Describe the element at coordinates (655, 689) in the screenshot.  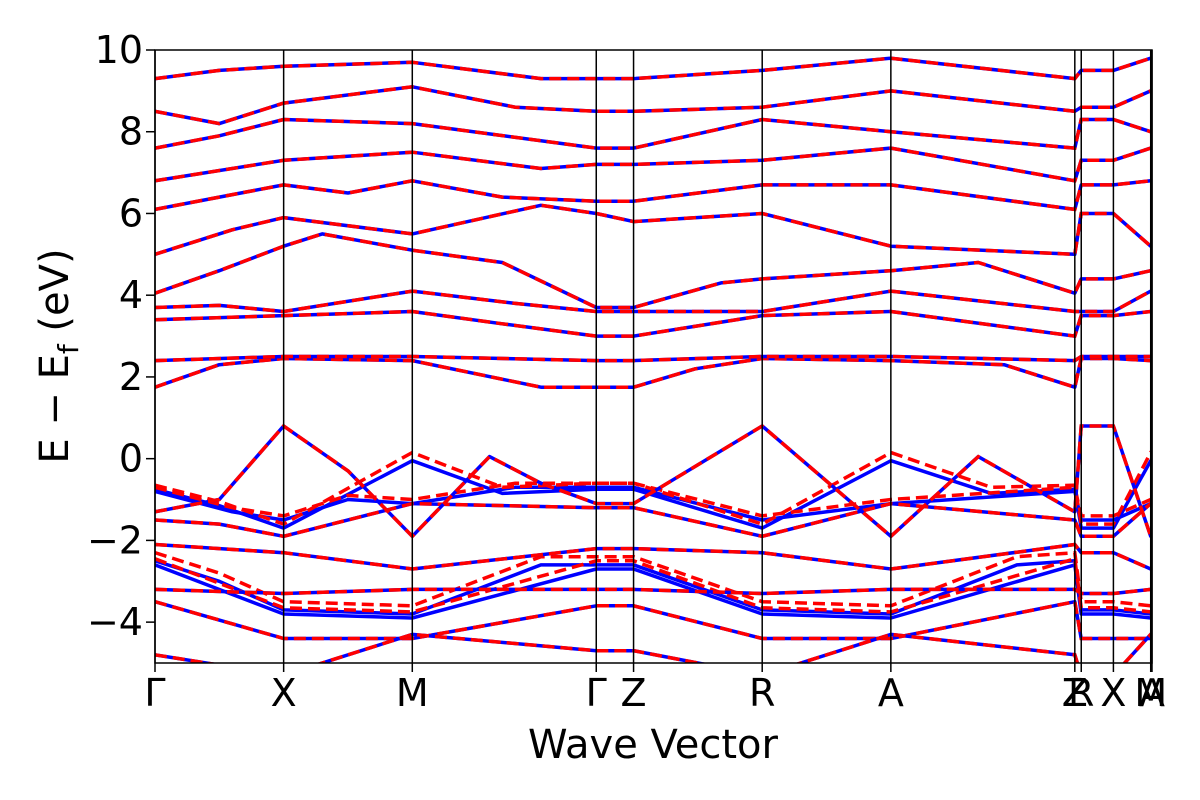
I see `x-axis-ticks: Γ X M Γ Z R A ZR X MA` at that location.